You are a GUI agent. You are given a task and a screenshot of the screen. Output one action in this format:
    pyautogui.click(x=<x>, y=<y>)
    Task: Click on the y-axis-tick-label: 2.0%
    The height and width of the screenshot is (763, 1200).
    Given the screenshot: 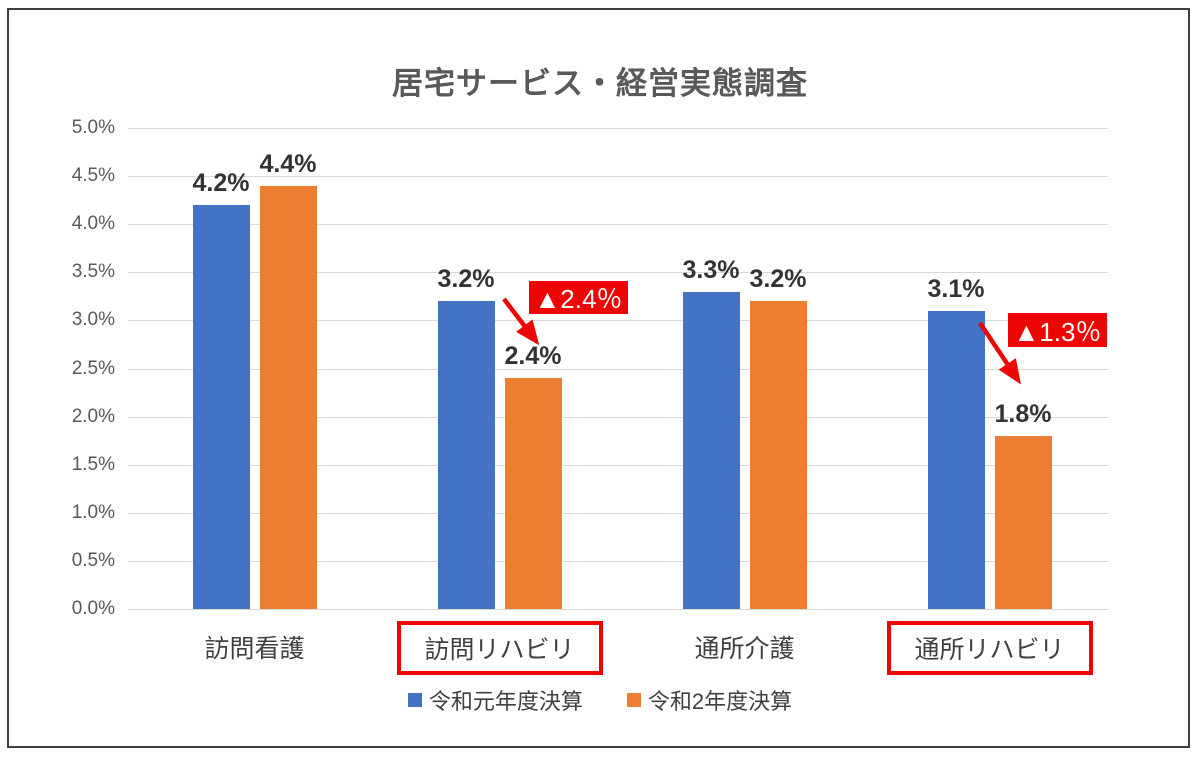 What is the action you would take?
    pyautogui.click(x=93, y=416)
    